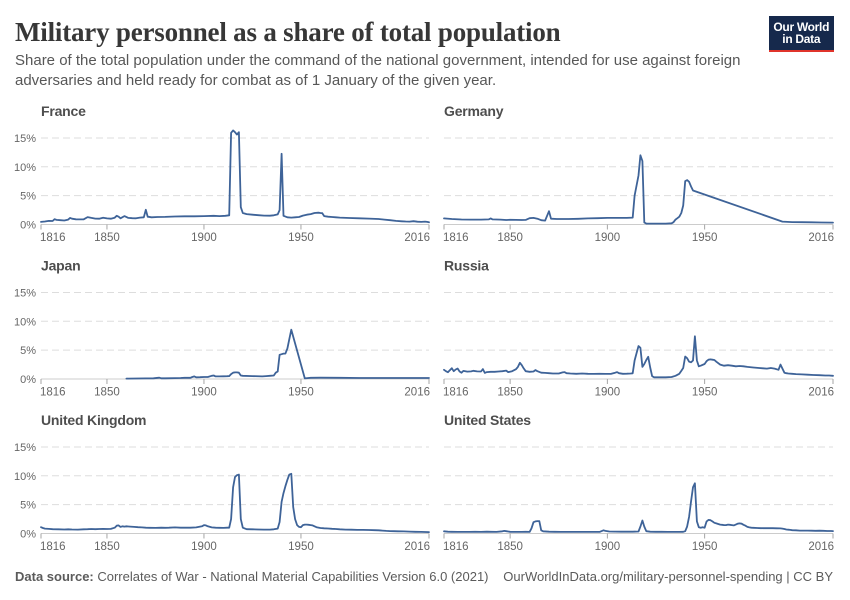  I want to click on svg-text: United Kingdom, so click(93, 420).